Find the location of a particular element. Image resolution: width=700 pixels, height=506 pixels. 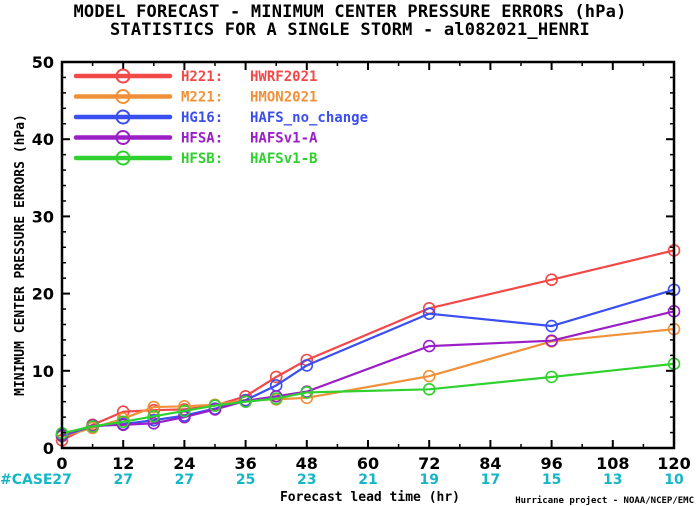

legend-item: HG16: HAFS_no_change is located at coordinates (220, 117).